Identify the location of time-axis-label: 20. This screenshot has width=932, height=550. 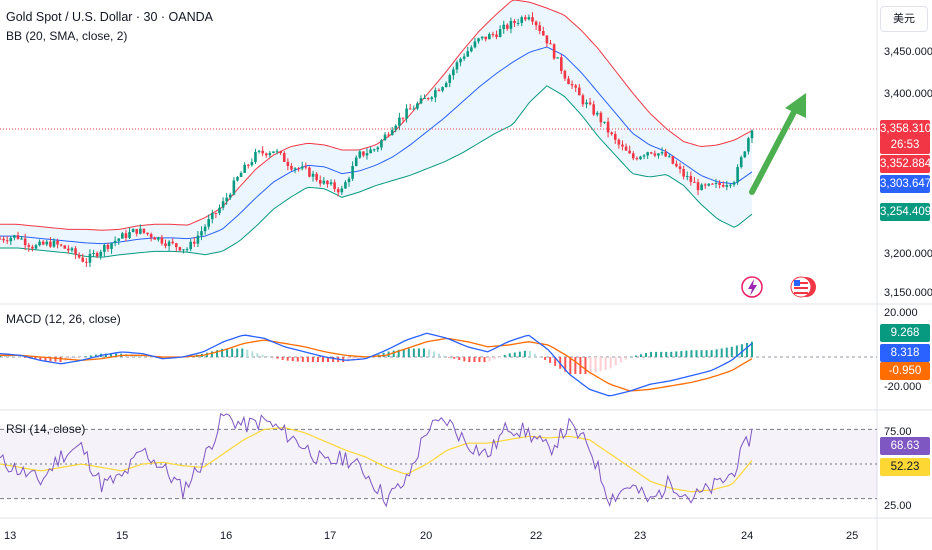
(426, 536).